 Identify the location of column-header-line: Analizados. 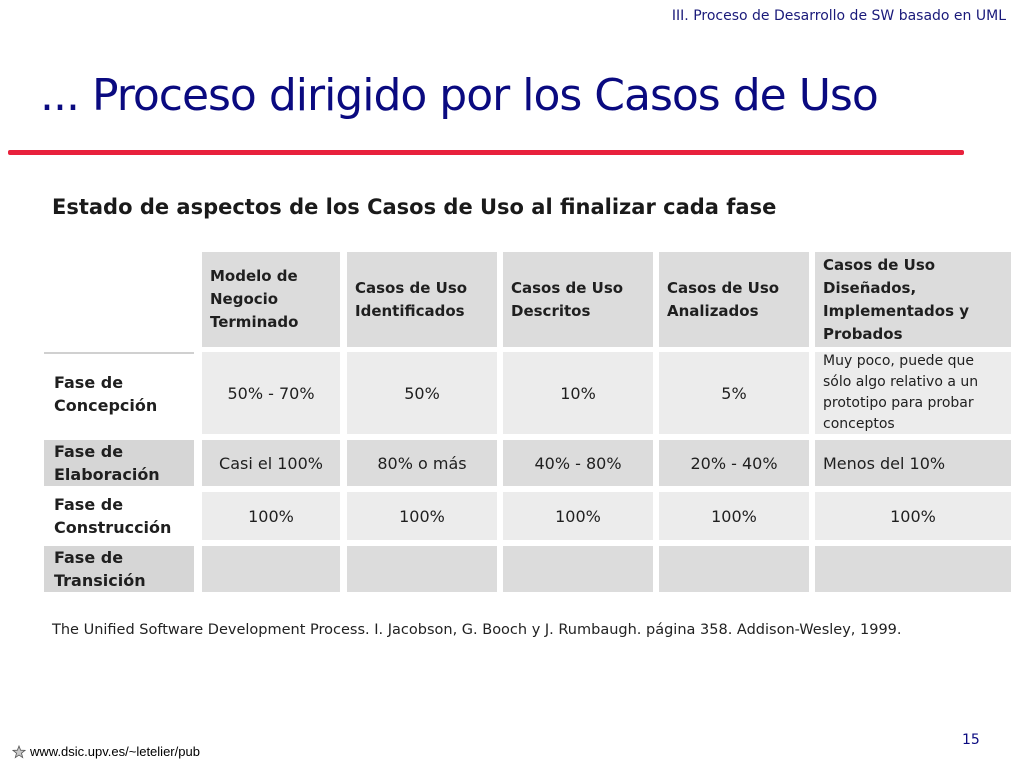
(713, 310).